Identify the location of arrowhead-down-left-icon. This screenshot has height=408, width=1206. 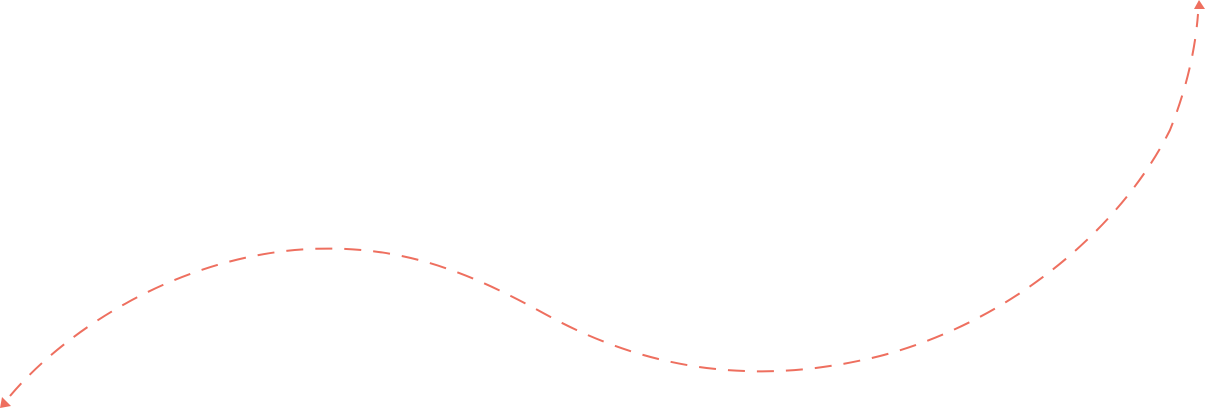
(5, 402).